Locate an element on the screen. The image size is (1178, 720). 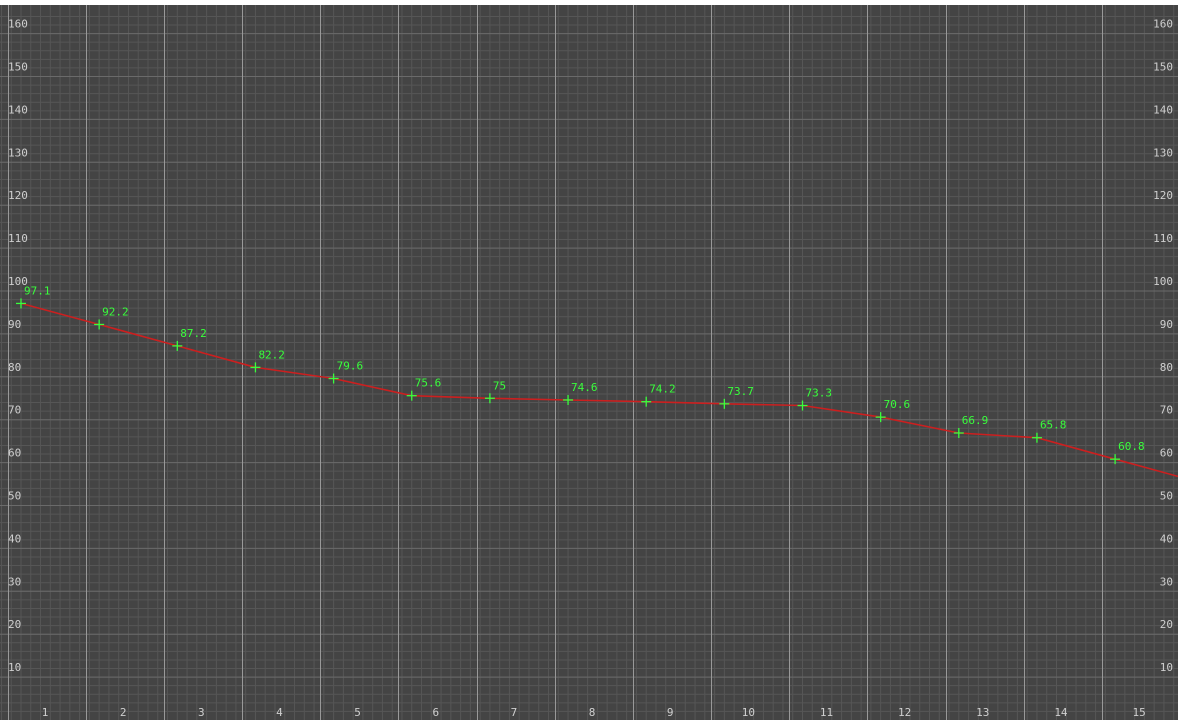
x-tick-label: 4 is located at coordinates (279, 712).